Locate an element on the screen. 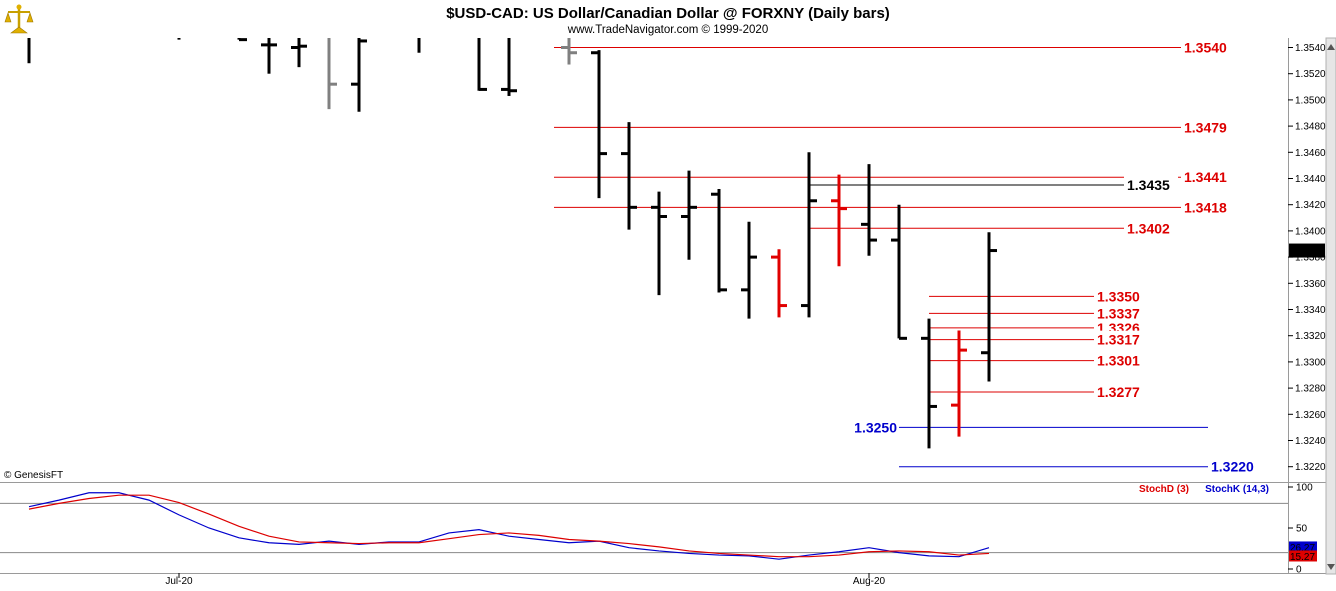 Image resolution: width=1336 pixels, height=591 pixels. stoch-tick-label: 100 is located at coordinates (1304, 488).